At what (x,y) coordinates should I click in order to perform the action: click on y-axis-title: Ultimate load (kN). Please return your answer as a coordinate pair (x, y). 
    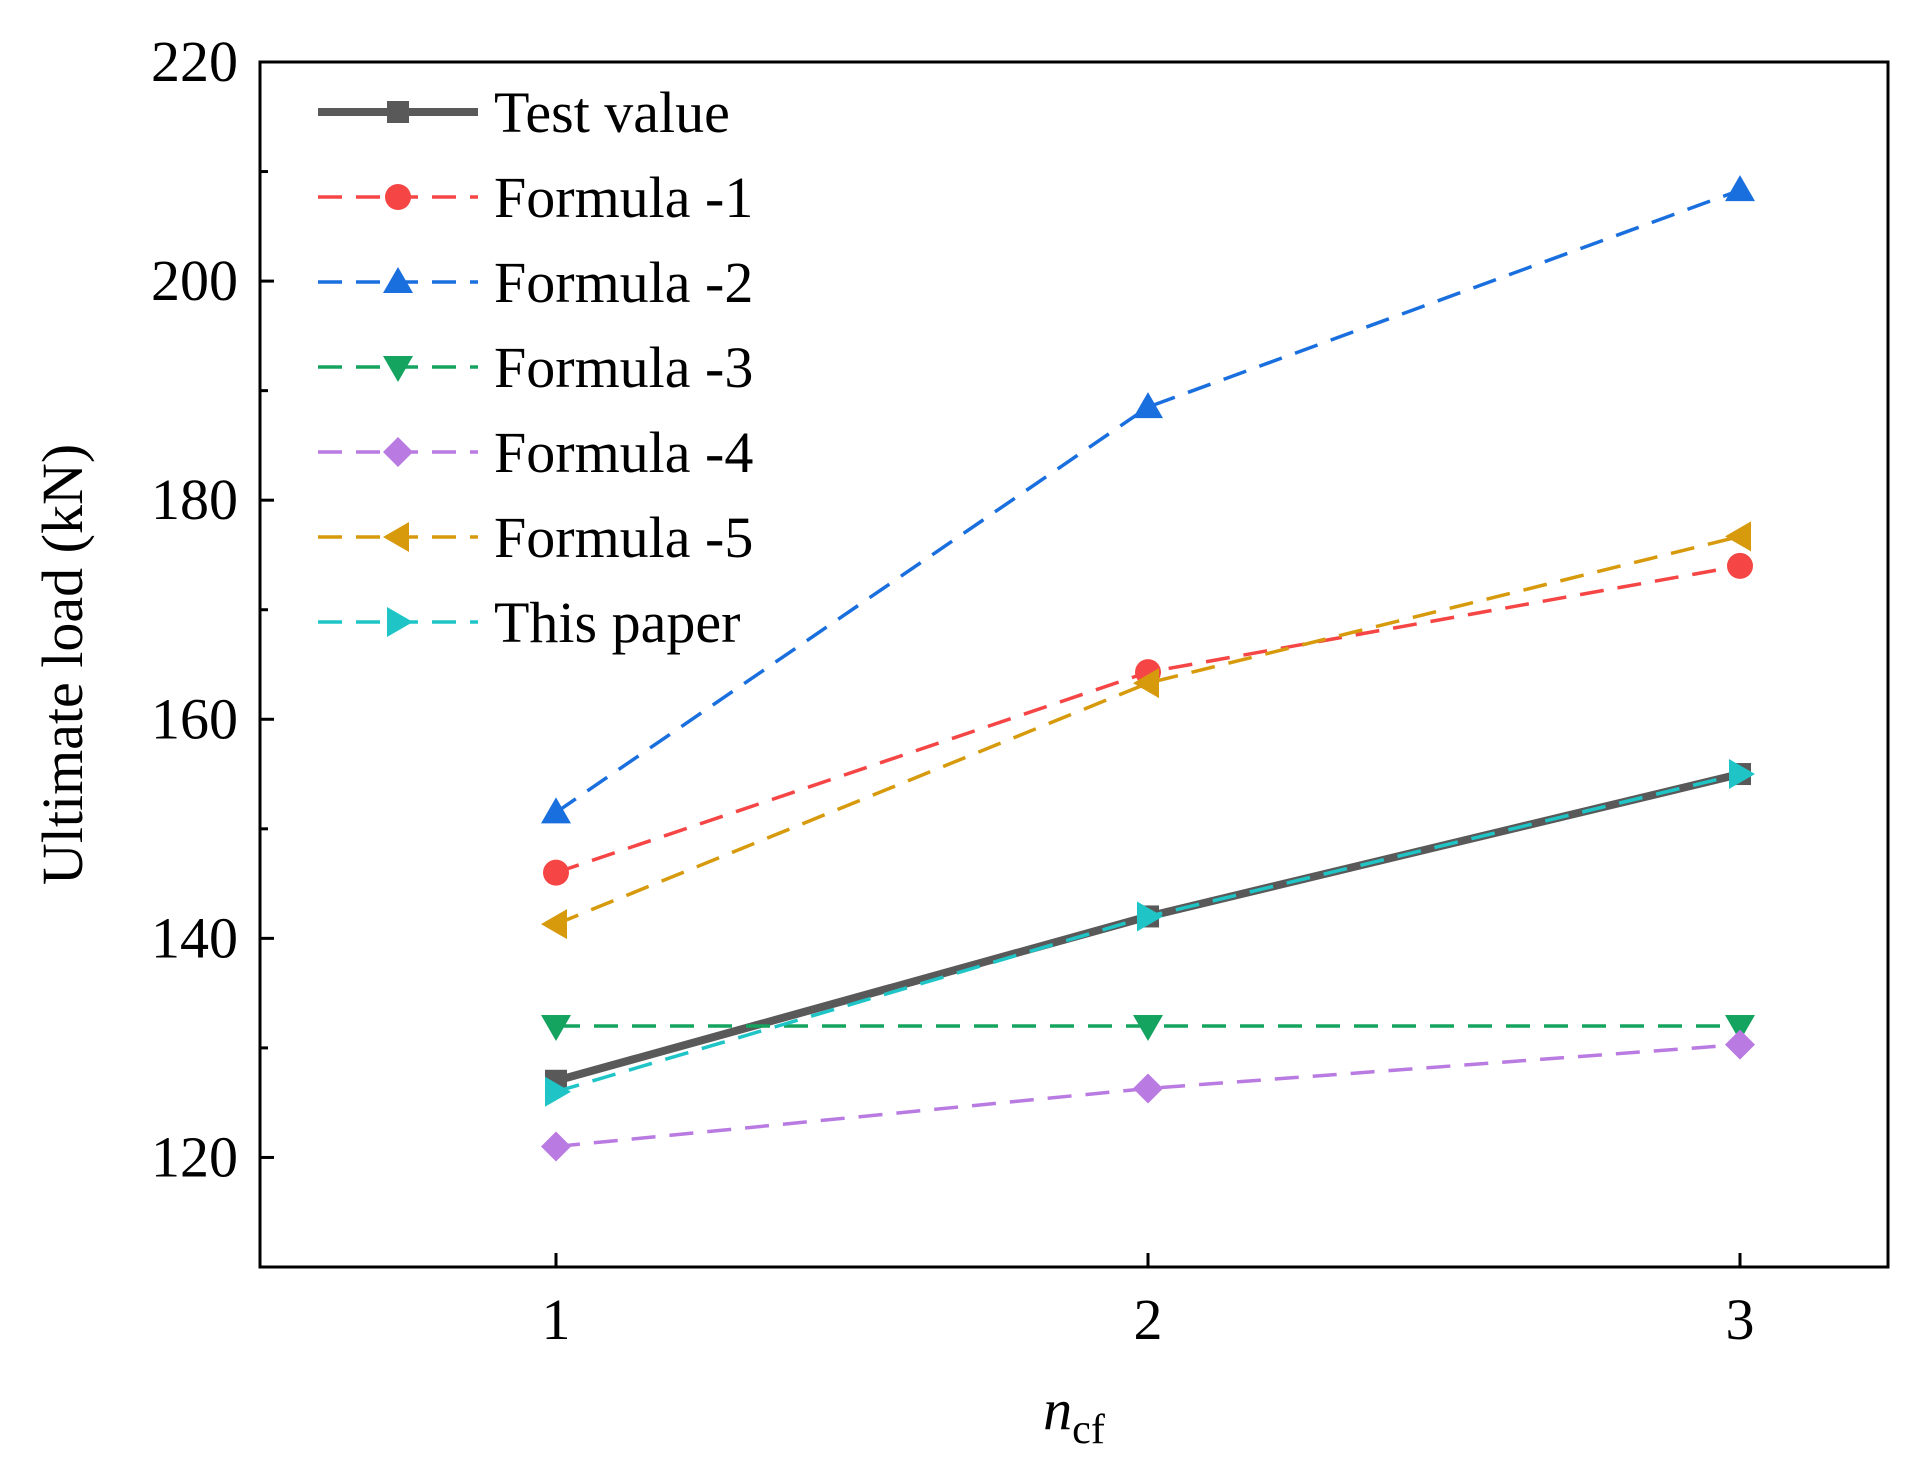
    Looking at the image, I should click on (62, 664).